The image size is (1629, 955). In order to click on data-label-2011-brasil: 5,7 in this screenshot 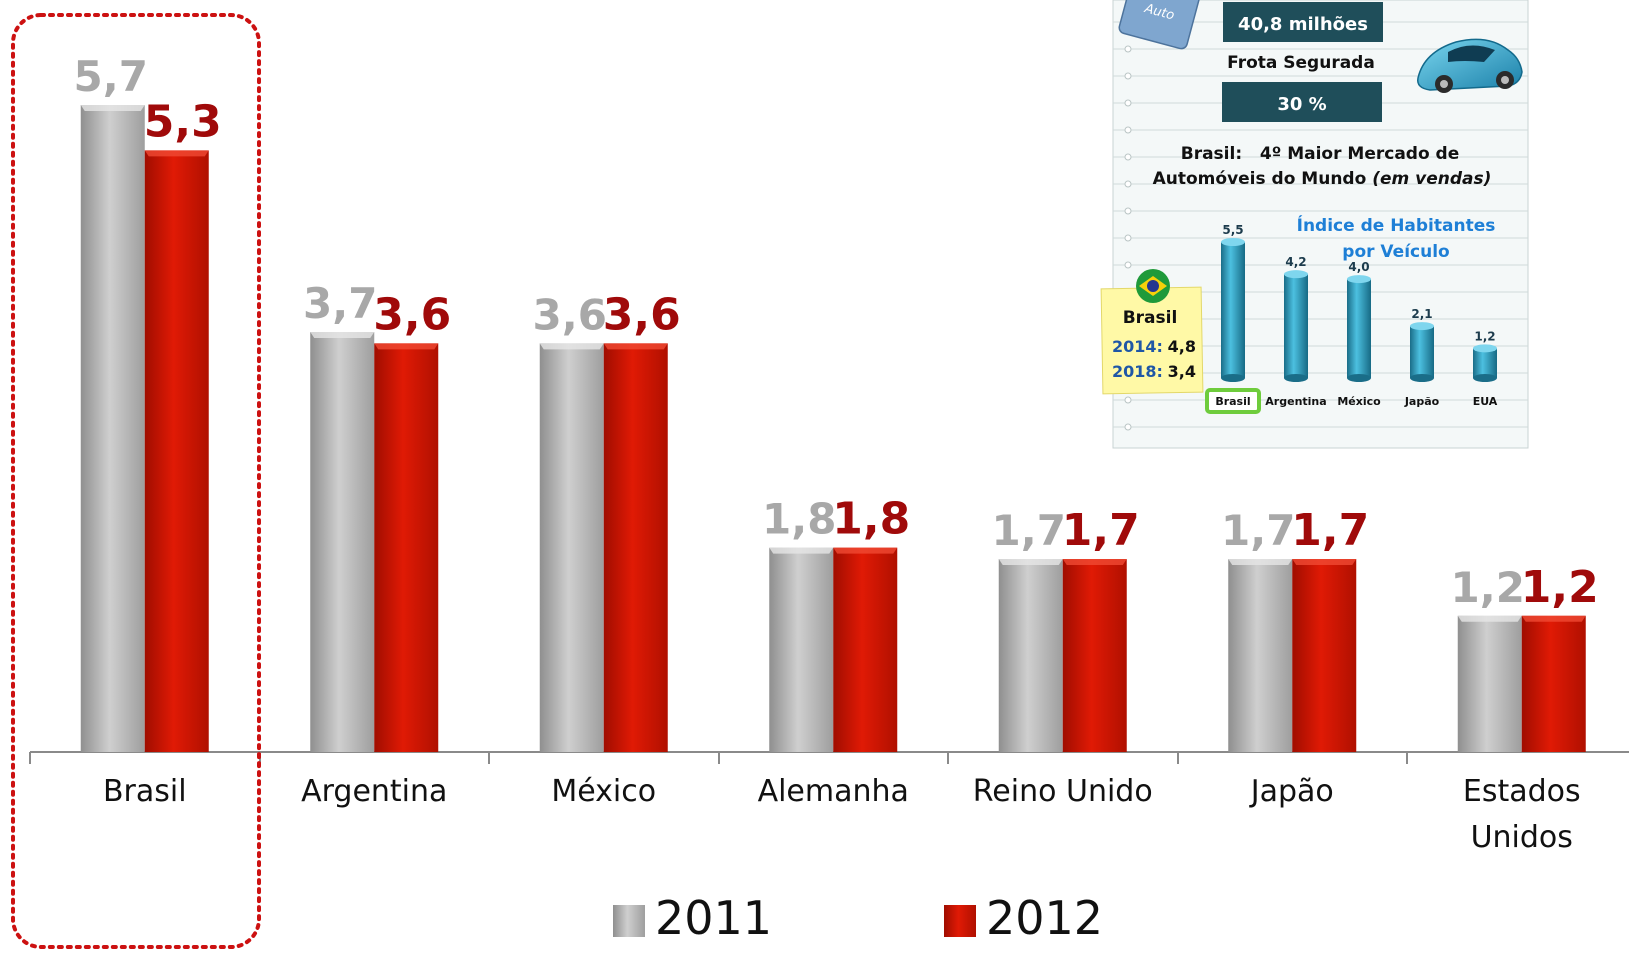, I will do `click(111, 76)`.